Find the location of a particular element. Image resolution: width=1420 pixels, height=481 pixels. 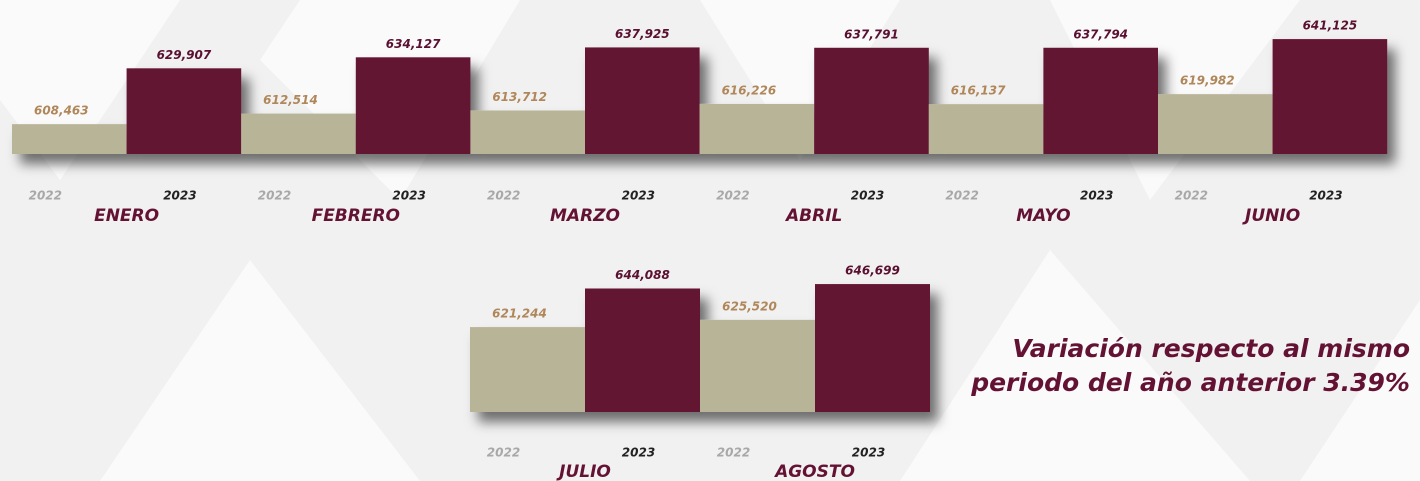

category-label: FEBRERO is located at coordinates (356, 216).